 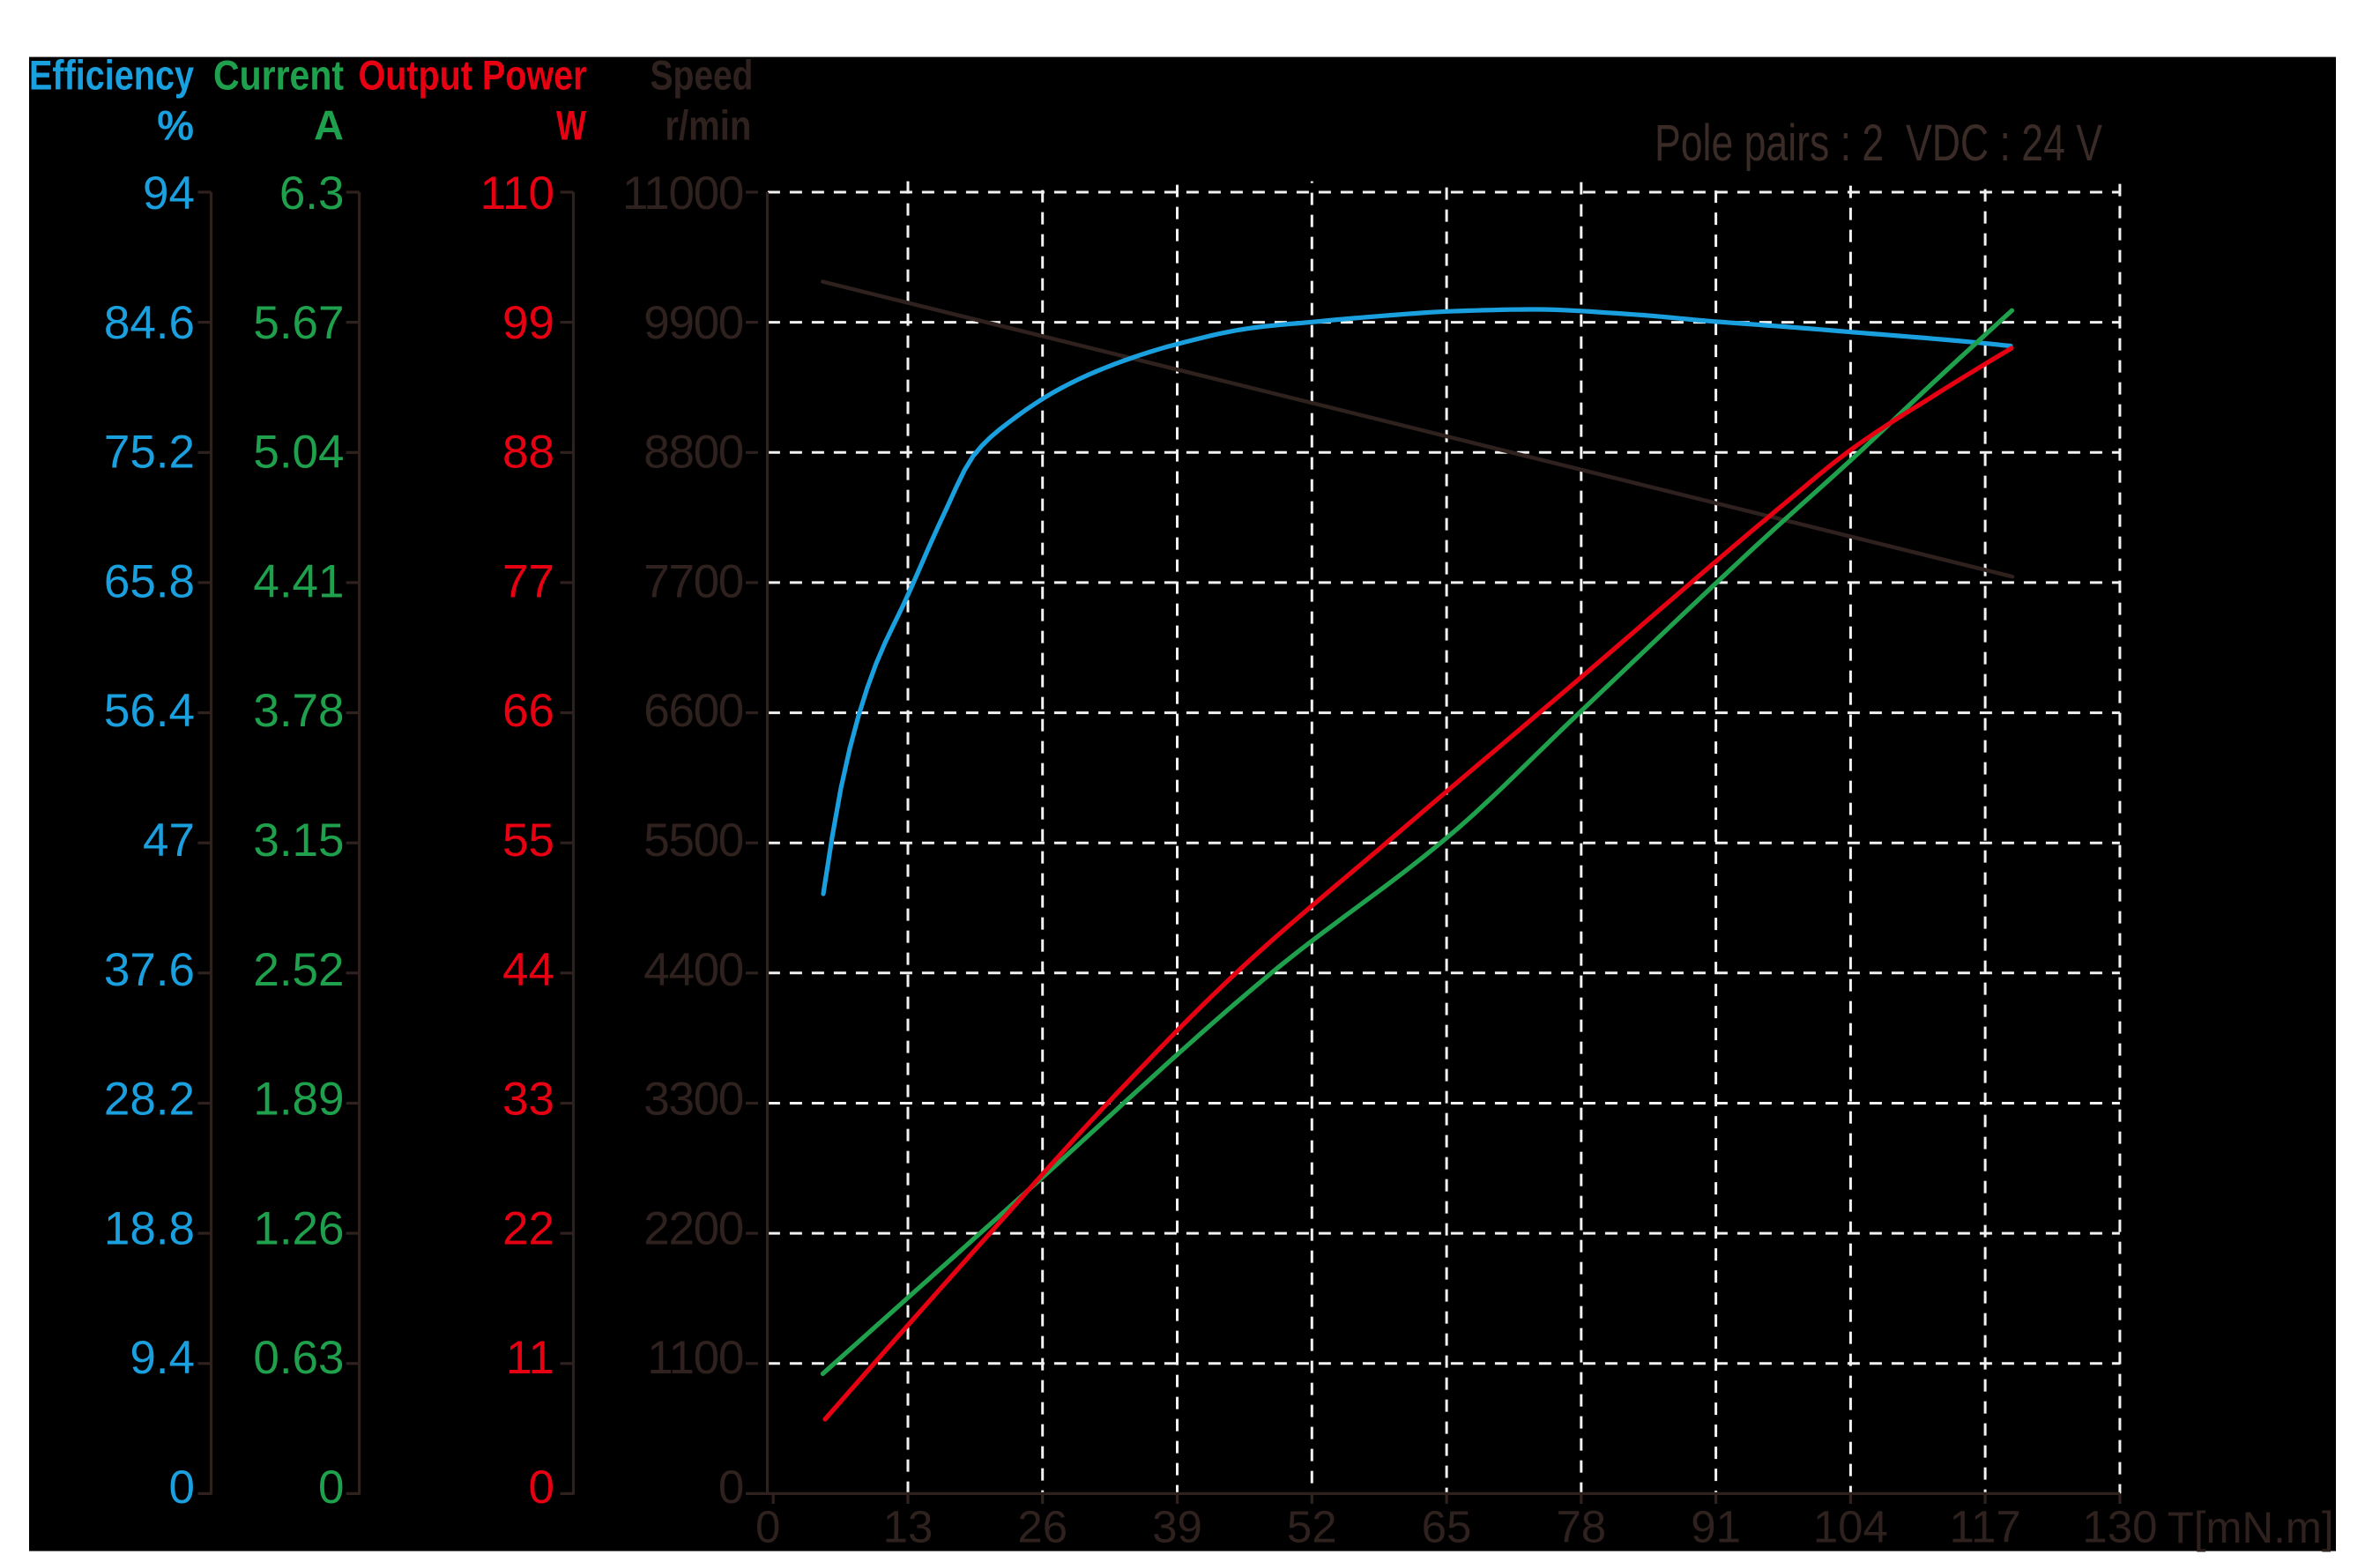 I want to click on svg-text: 56.4, so click(x=149, y=711).